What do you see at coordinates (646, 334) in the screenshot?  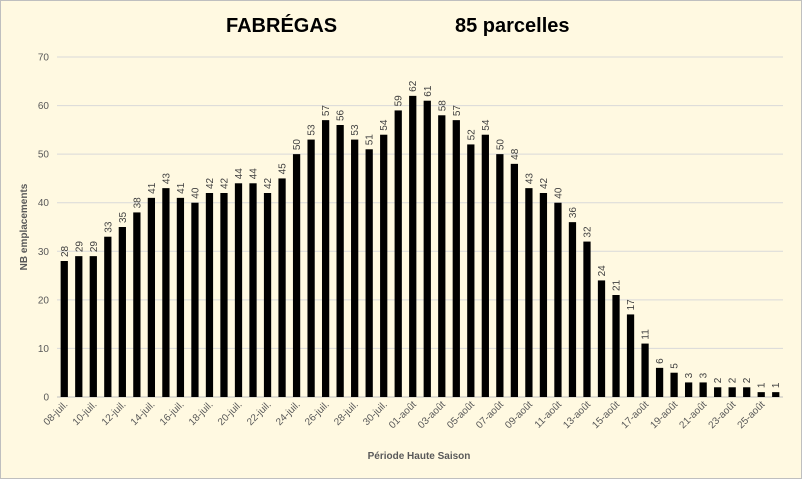 I see `data-label: 11` at bounding box center [646, 334].